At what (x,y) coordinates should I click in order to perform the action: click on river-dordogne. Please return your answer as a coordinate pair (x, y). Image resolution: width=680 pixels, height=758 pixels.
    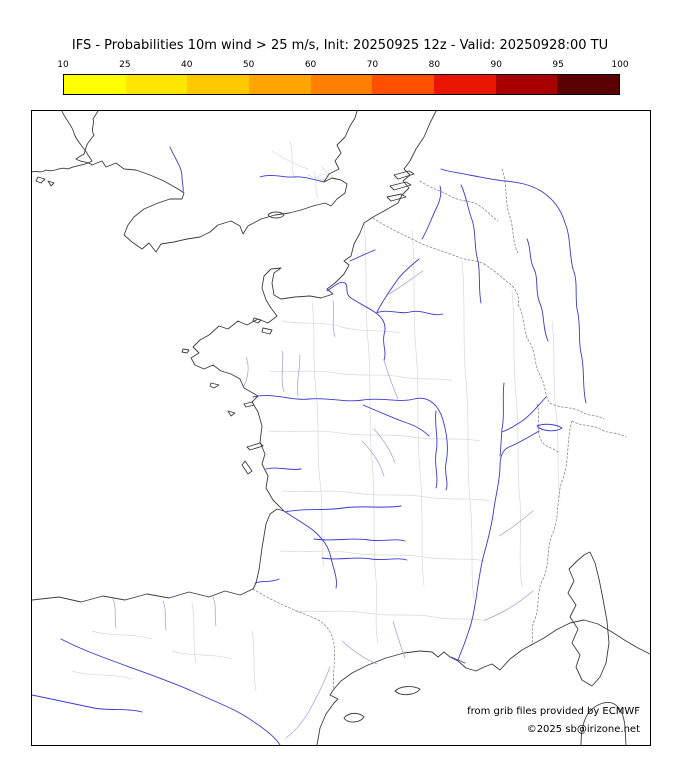
    Looking at the image, I should click on (343, 509).